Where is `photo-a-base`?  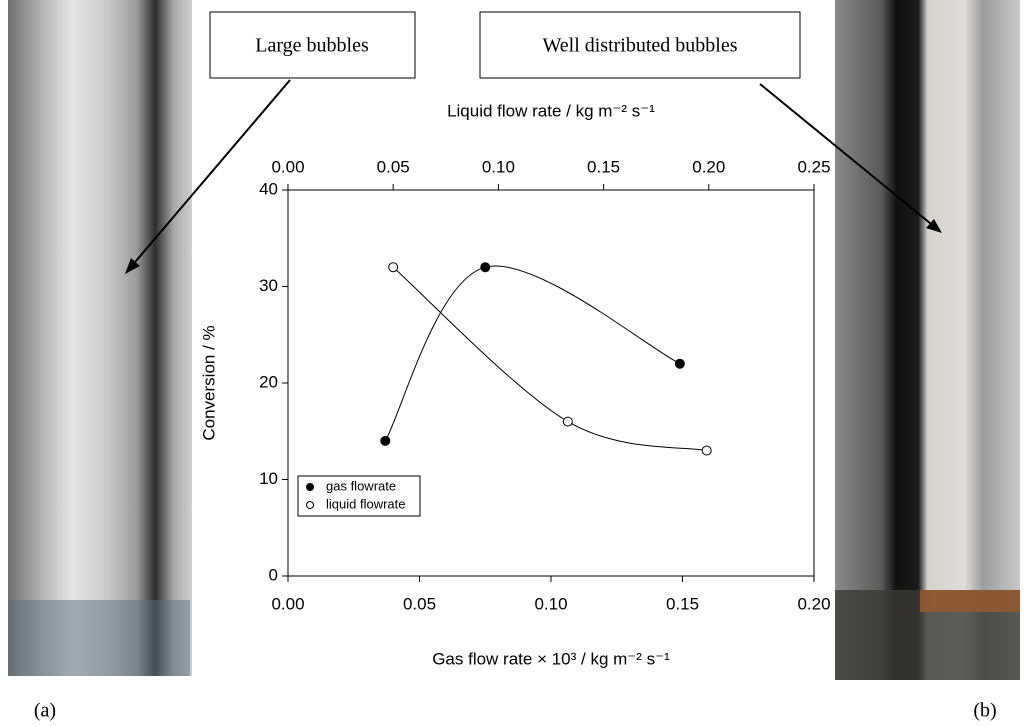
photo-a-base is located at coordinates (100, 638).